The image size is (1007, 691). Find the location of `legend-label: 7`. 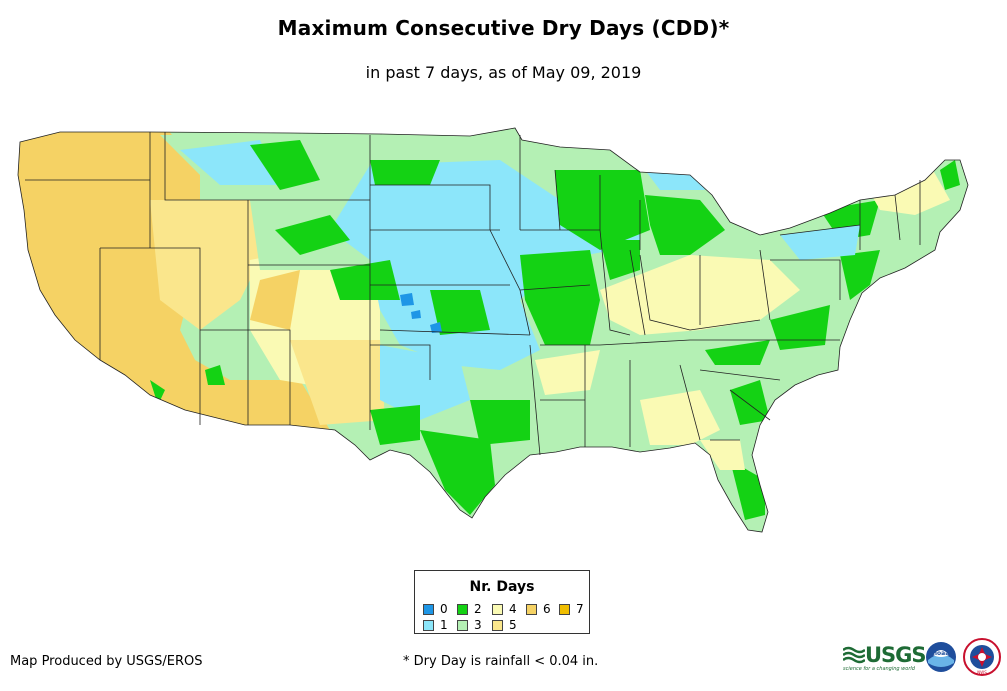

legend-label: 7 is located at coordinates (580, 609).